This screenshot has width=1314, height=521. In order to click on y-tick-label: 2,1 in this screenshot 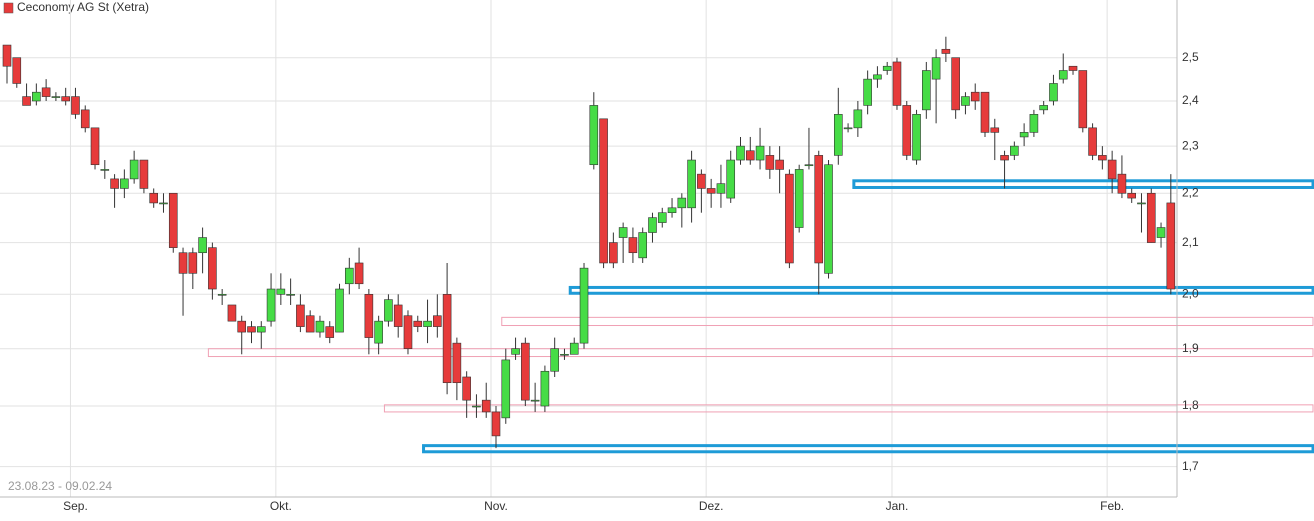, I will do `click(1190, 242)`.